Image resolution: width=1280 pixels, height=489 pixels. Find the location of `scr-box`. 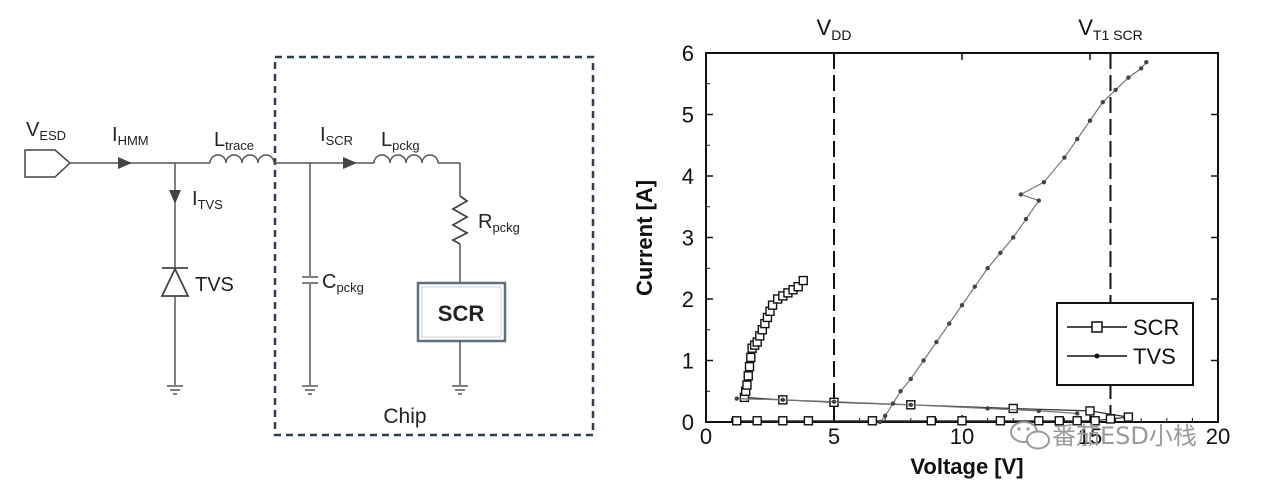

scr-box is located at coordinates (461, 312).